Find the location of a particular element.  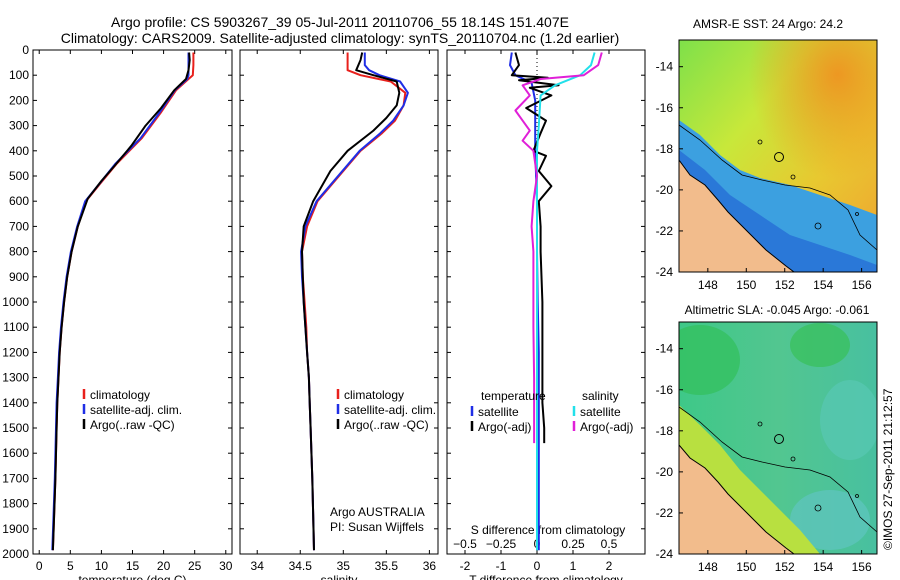

secondary-axis-label: S difference from climatology is located at coordinates (548, 530).